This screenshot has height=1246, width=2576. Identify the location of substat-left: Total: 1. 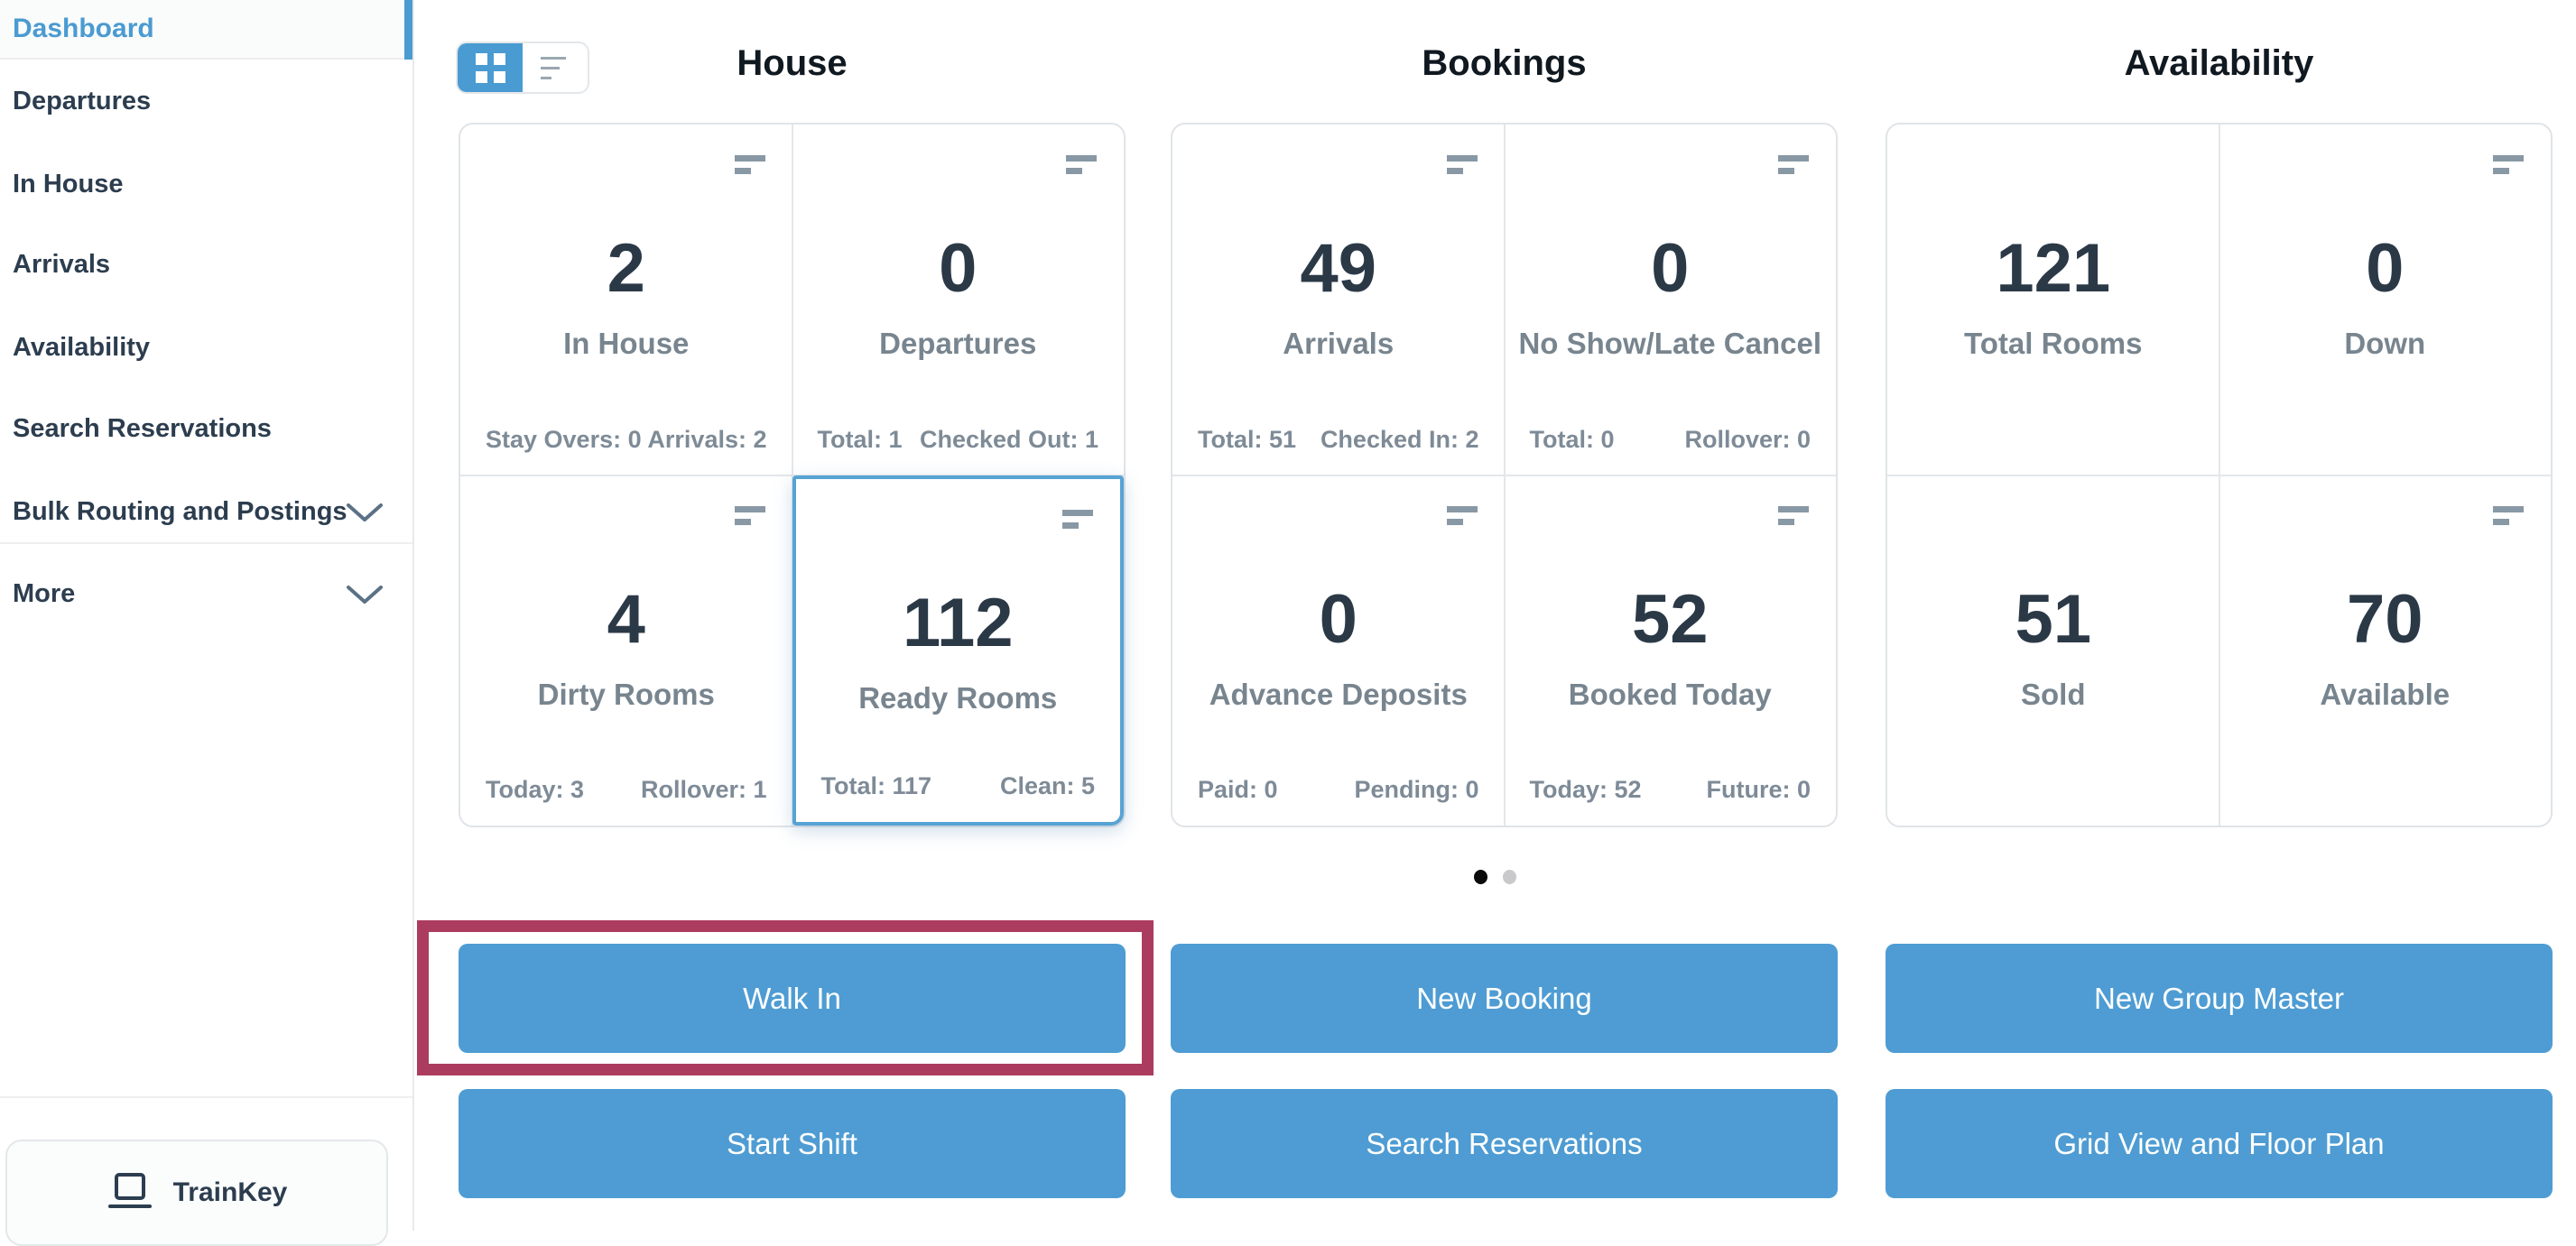
(860, 439).